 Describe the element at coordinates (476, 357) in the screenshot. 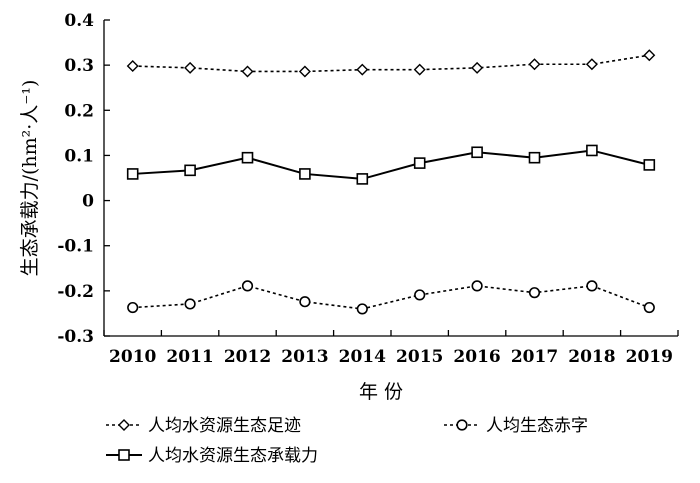

I see `x-tick-label: 2016` at that location.